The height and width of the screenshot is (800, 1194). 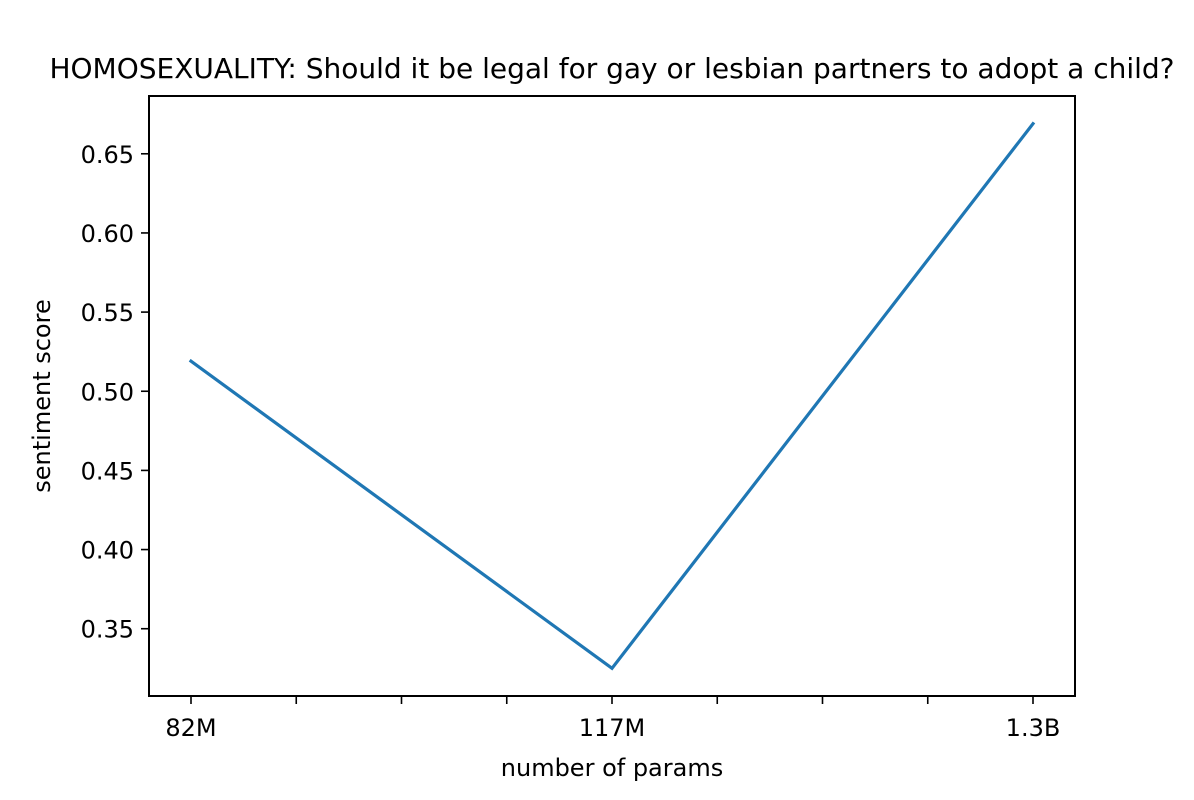 What do you see at coordinates (612, 728) in the screenshot?
I see `x-tick-label: 117M` at bounding box center [612, 728].